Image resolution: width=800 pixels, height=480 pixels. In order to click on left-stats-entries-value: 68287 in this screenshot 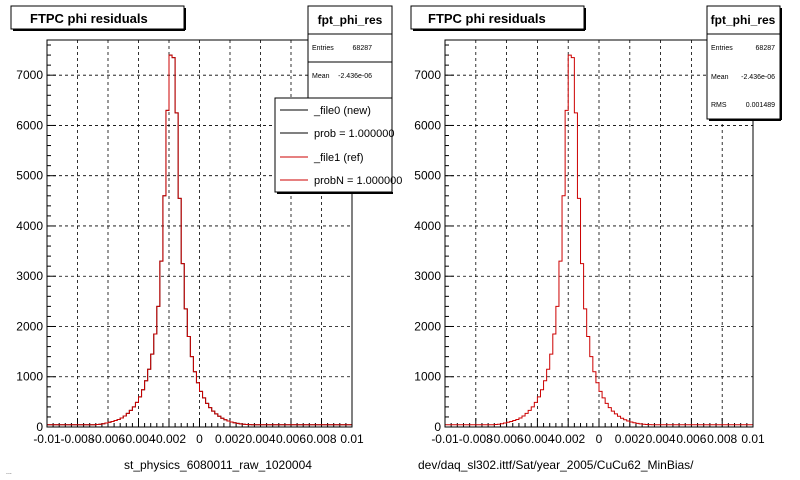, I will do `click(363, 48)`.